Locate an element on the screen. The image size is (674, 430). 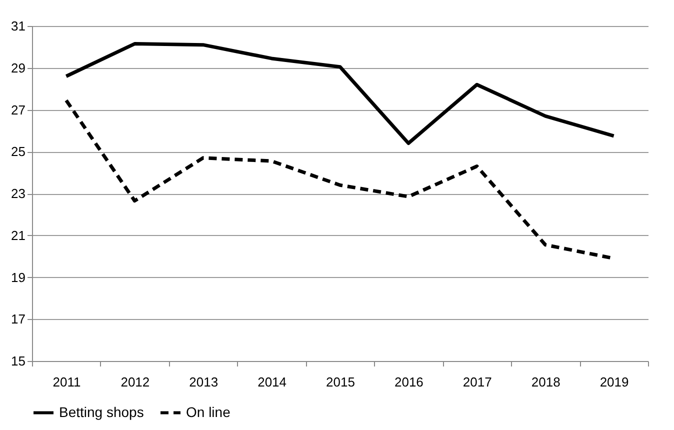
x-tick-label: 2012 is located at coordinates (135, 382).